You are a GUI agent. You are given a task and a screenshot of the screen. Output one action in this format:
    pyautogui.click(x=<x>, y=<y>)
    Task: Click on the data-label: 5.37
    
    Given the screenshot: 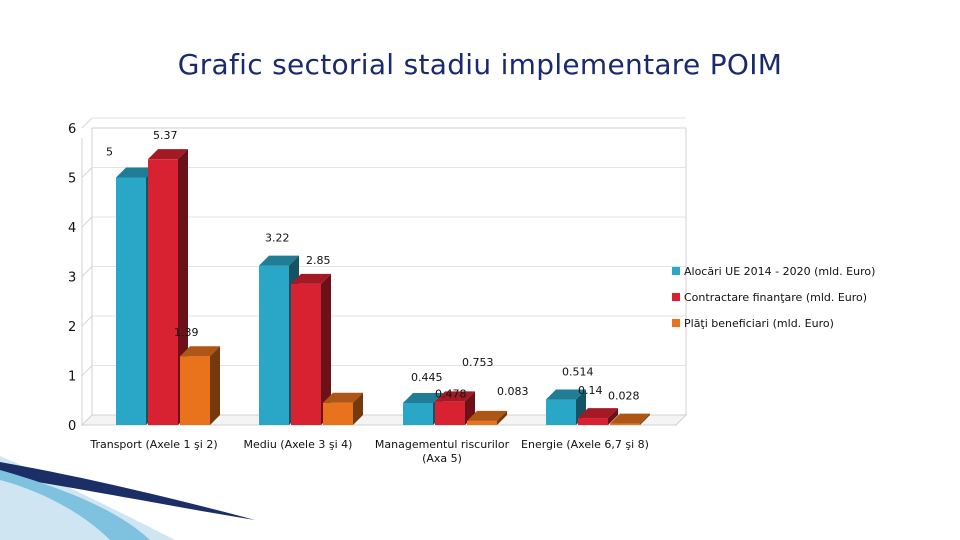 What is the action you would take?
    pyautogui.click(x=165, y=135)
    